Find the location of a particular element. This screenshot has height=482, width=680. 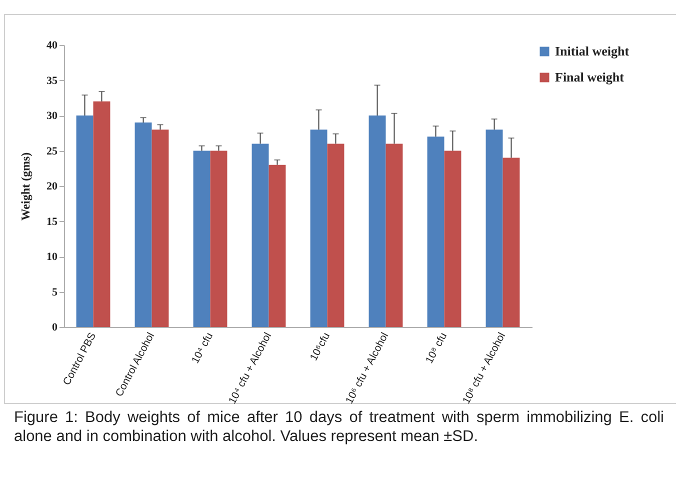

y-tick-label: 25 is located at coordinates (52, 151).